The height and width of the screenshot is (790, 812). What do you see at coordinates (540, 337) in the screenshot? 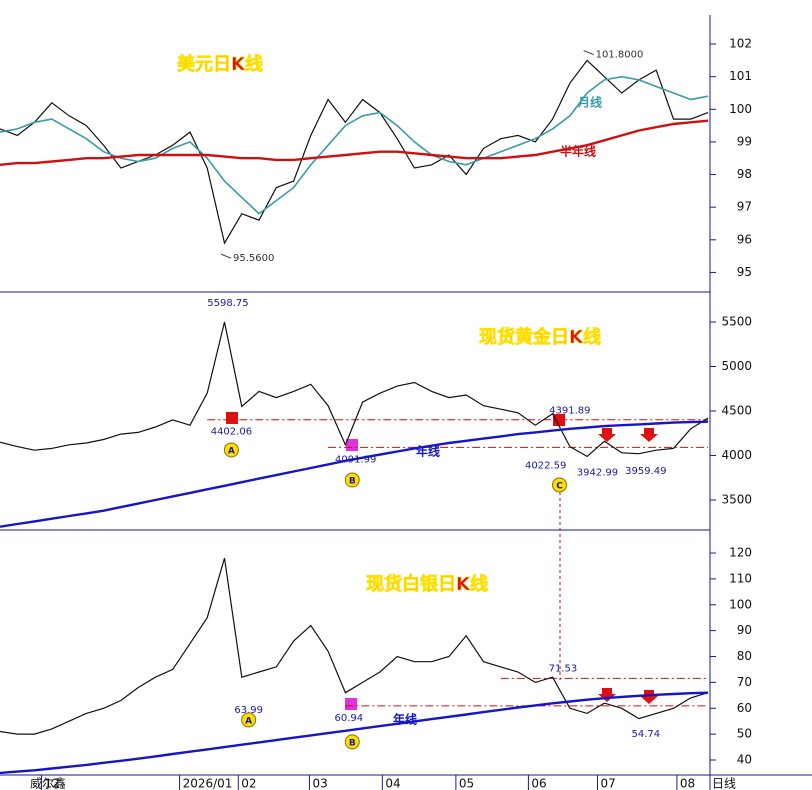
I see `chart-title: 现货黄金日K线` at bounding box center [540, 337].